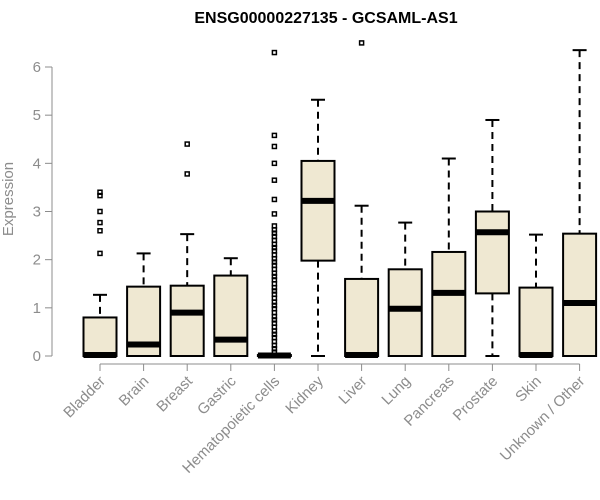  Describe the element at coordinates (476, 399) in the screenshot. I see `x-tick-label: Prostate` at that location.